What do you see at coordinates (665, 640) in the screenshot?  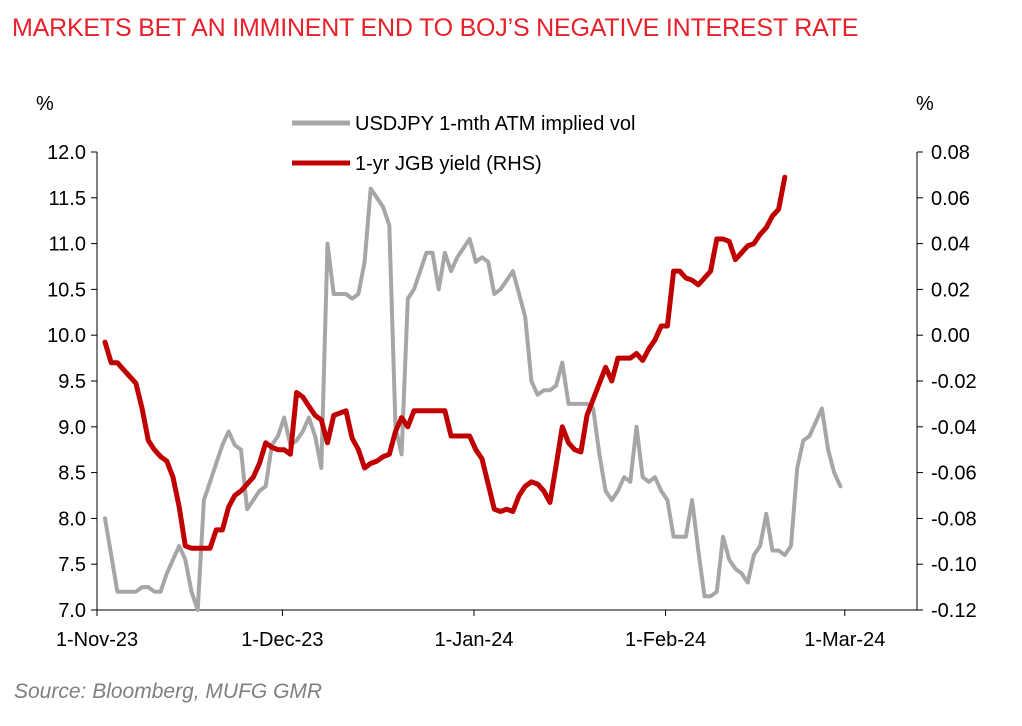 I see `x-axis-tick-label: 1-Feb-24` at bounding box center [665, 640].